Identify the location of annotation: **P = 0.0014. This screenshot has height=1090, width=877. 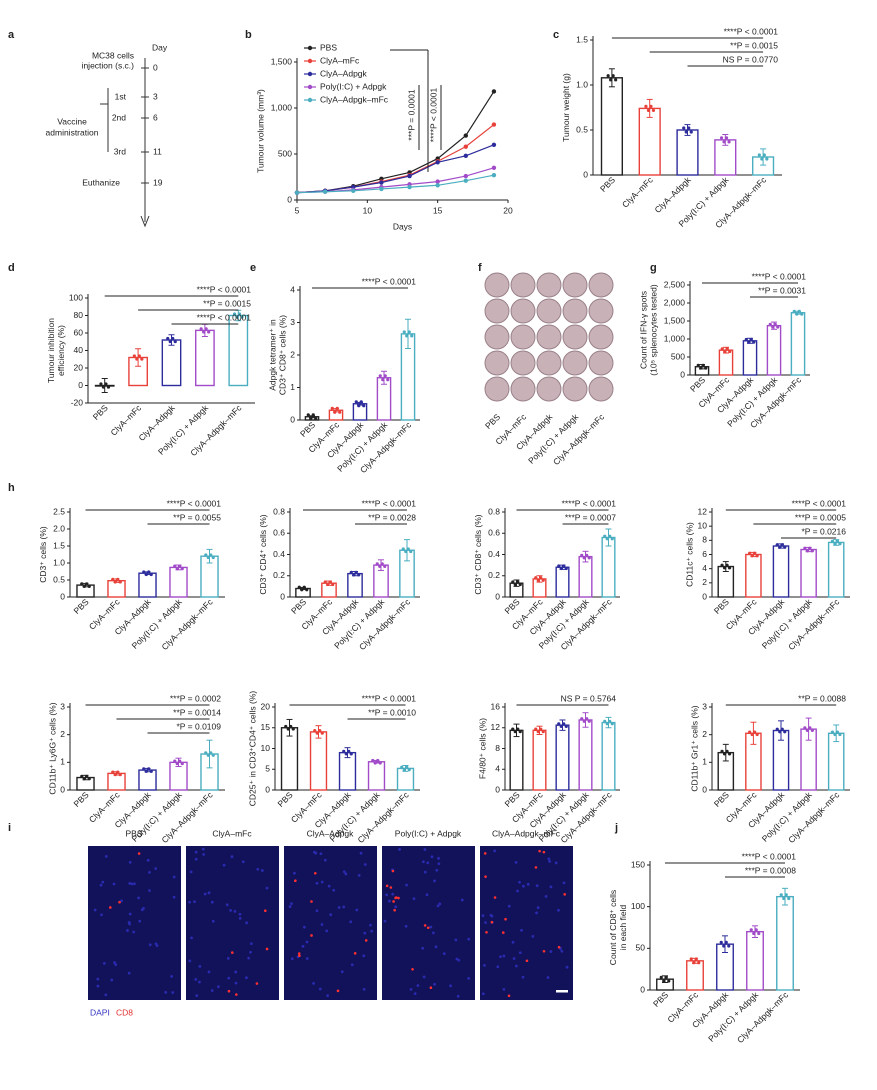
(197, 712).